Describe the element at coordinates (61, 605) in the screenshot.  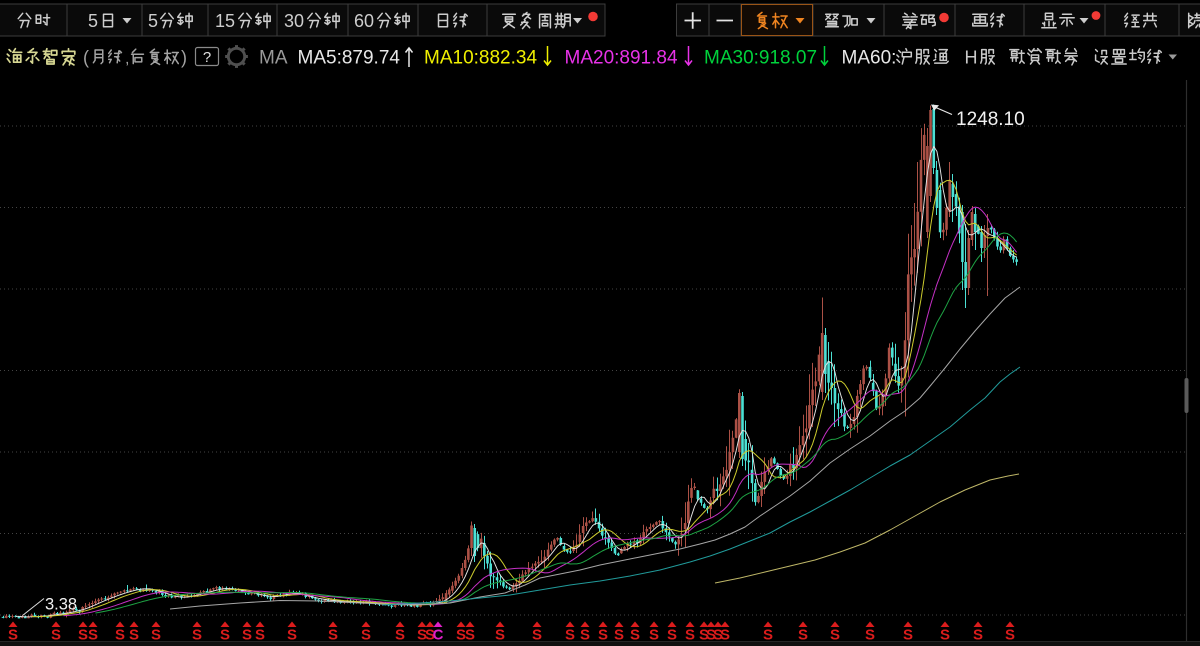
I see `svg-text: 3.38` at that location.